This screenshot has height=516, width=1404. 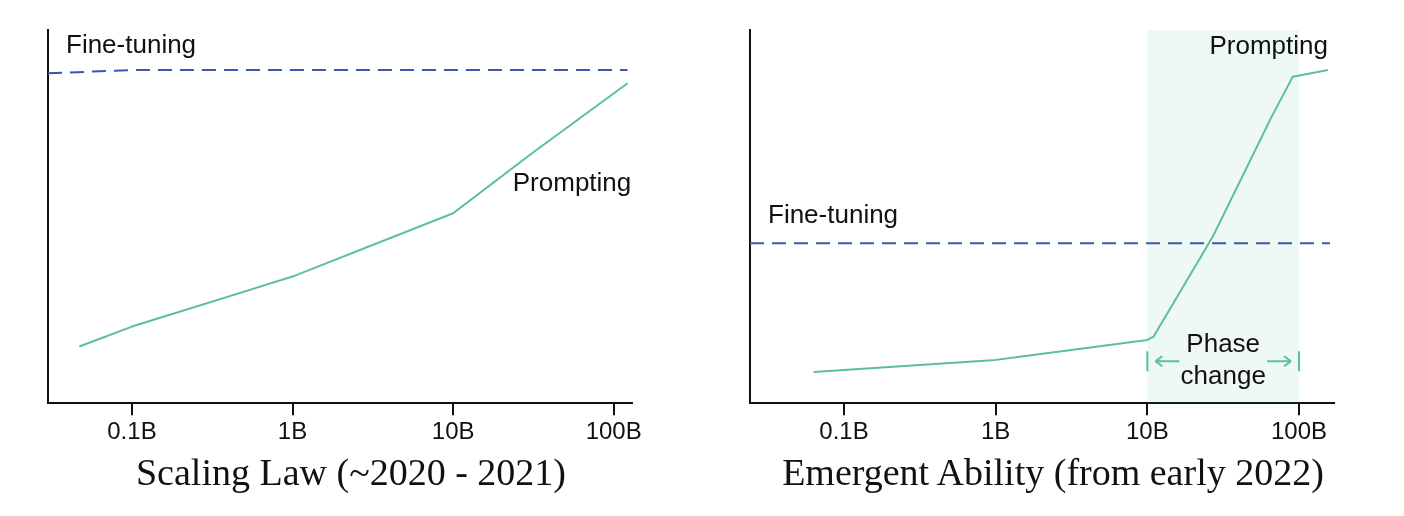 I want to click on band-label: Phase change, so click(x=1223, y=359).